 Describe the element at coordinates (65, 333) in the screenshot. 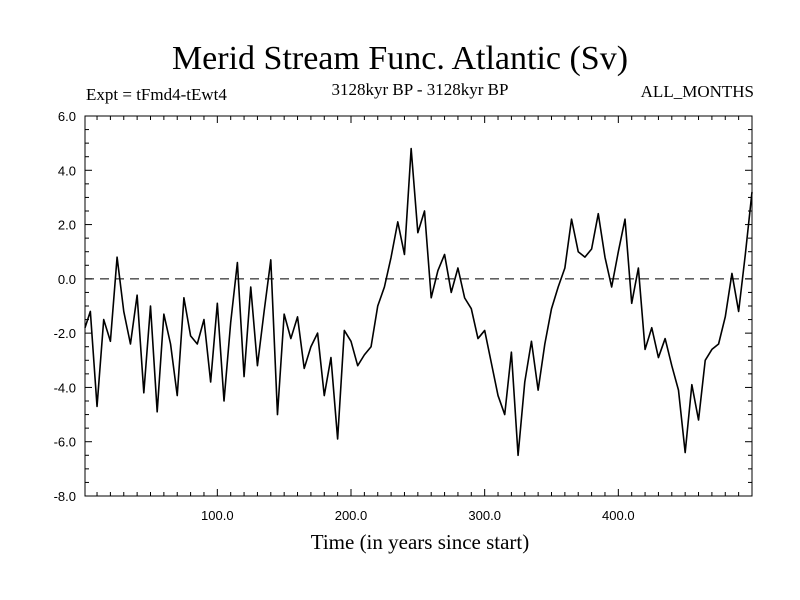

I see `y-tick-label: -2.0` at that location.